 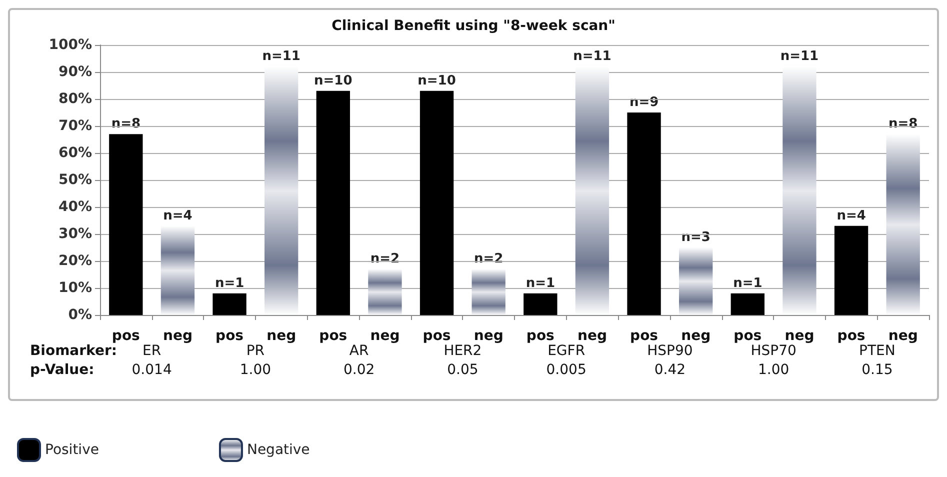 I want to click on y-tick-label: 50%, so click(x=75, y=180).